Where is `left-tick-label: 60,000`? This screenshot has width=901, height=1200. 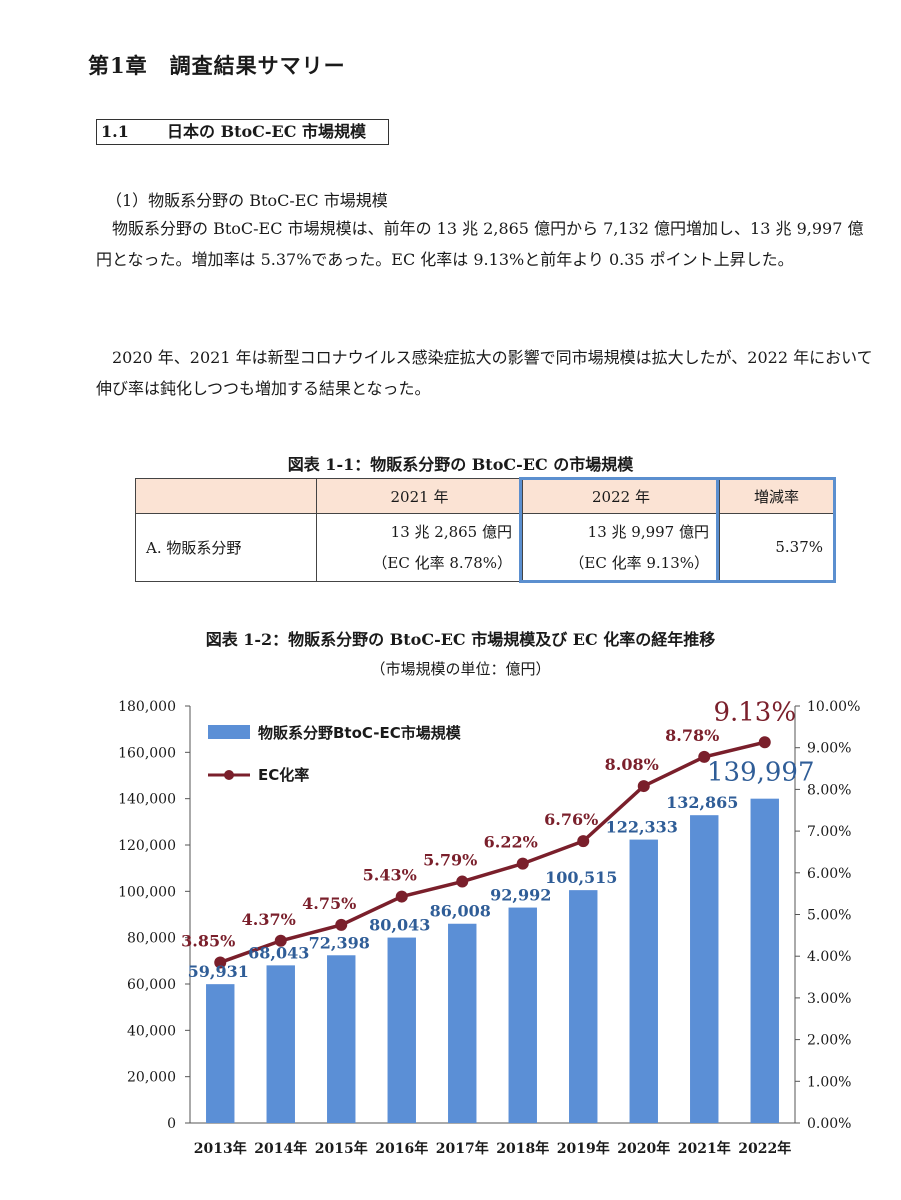
left-tick-label: 60,000 is located at coordinates (151, 985).